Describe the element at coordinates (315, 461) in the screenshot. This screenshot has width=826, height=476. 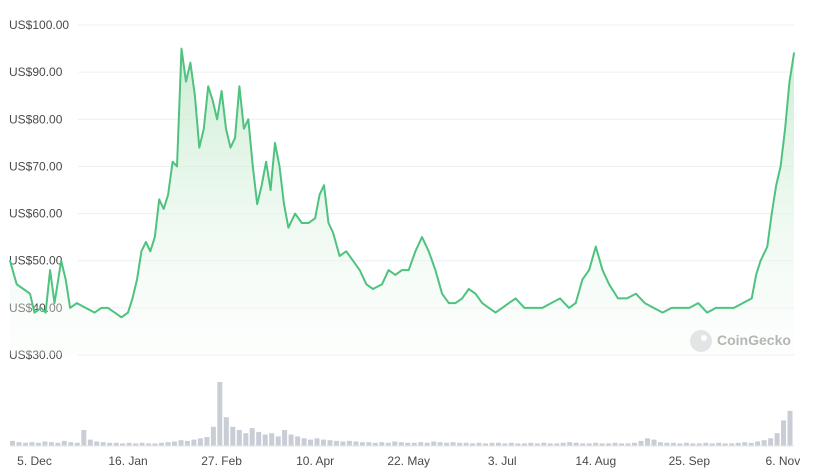
I see `x-tick-label: 10. Apr` at that location.